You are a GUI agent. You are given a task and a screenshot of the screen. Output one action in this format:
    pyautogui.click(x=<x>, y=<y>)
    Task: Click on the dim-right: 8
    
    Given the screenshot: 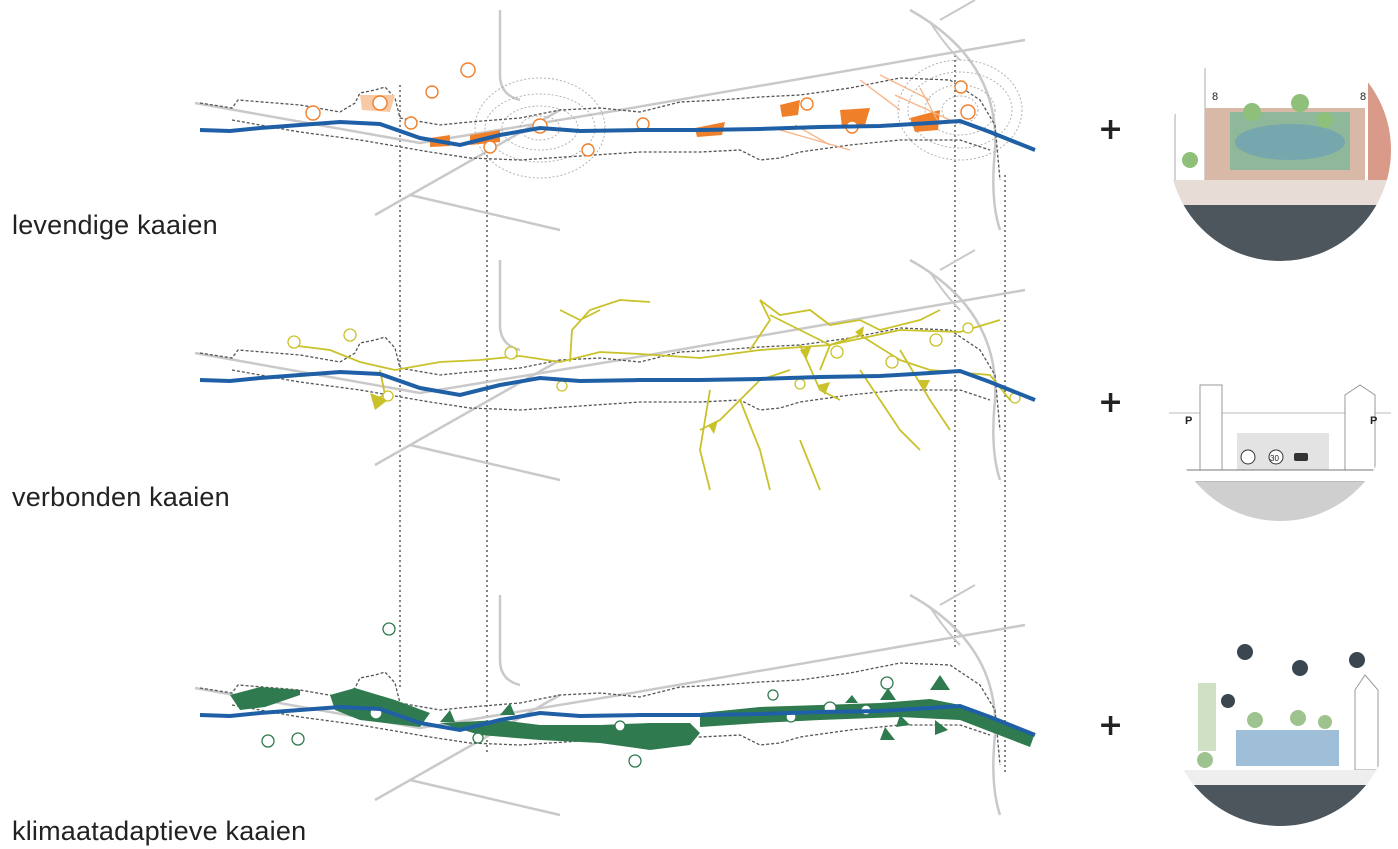 What is the action you would take?
    pyautogui.click(x=1363, y=97)
    